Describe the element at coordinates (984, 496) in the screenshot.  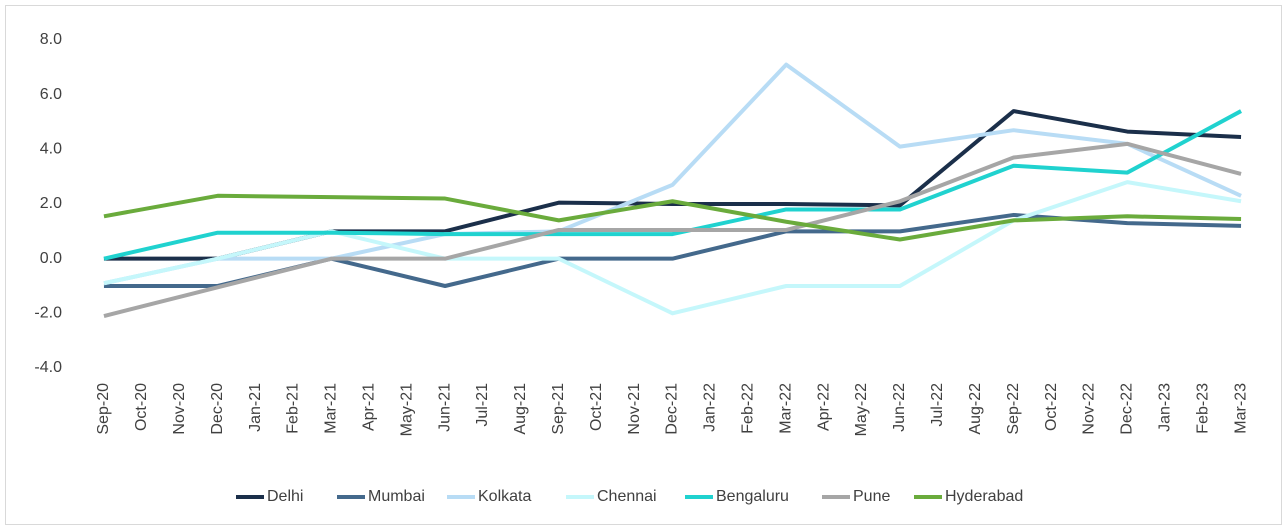
I see `legend-label: Hyderabad` at that location.